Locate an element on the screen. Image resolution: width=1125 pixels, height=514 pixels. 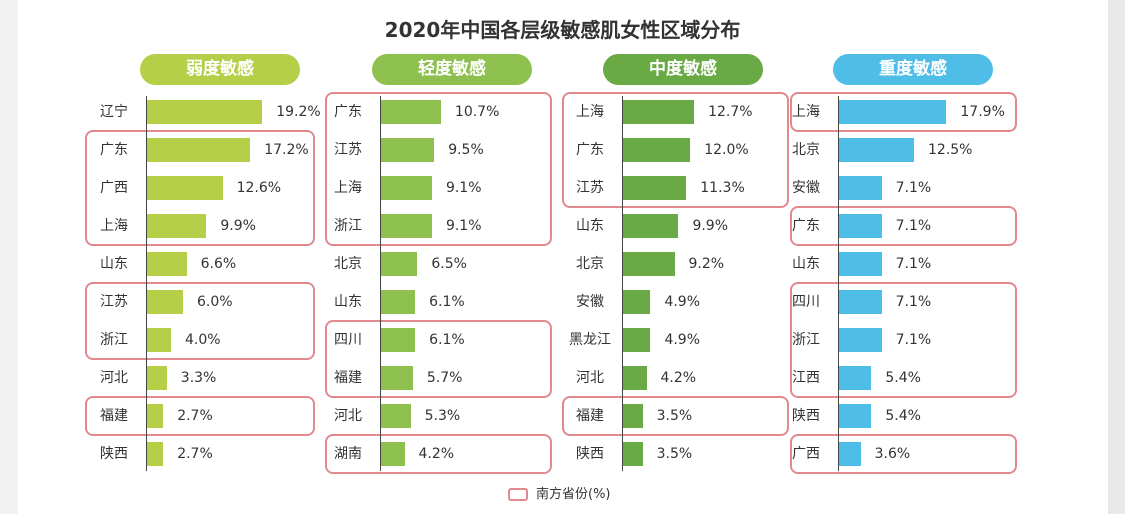
data-label: 12.6% is located at coordinates (259, 188).